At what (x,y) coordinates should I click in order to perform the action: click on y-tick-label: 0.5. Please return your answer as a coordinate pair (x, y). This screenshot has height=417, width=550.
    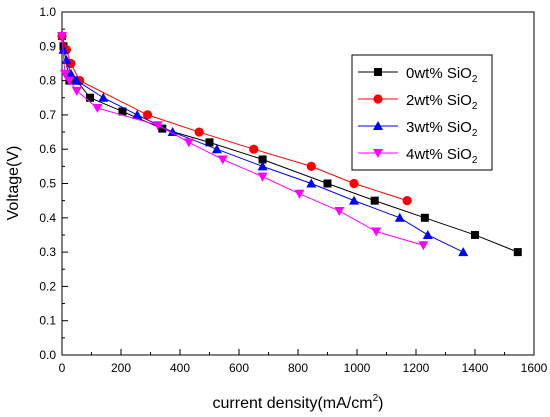
    Looking at the image, I should click on (47, 184).